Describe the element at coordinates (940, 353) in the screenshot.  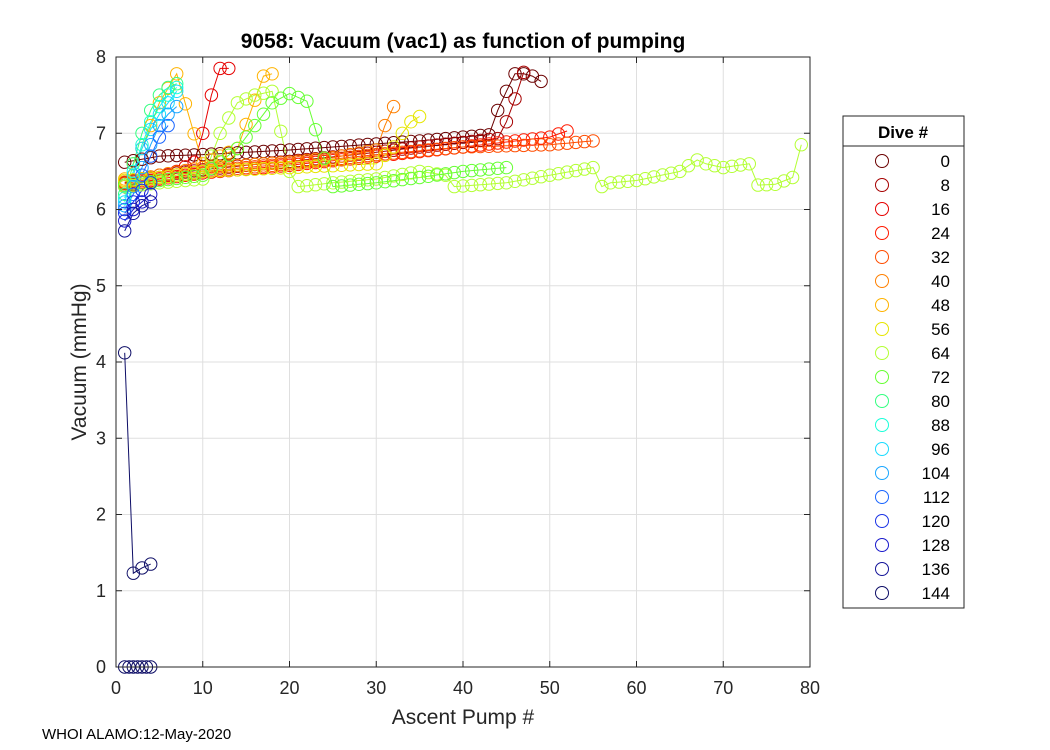
I see `legend-label-dive-64: 64` at that location.